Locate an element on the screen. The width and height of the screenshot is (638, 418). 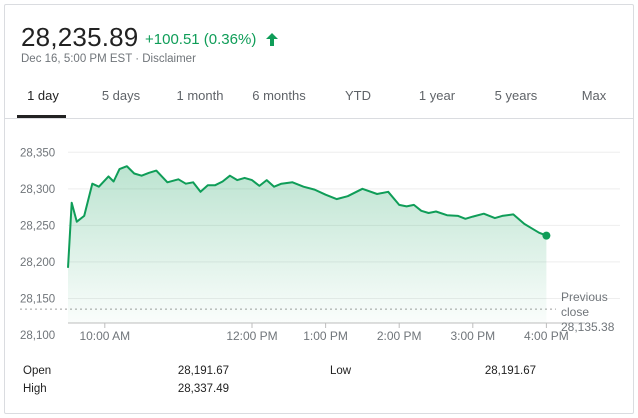
tabs-divider is located at coordinates (319, 118).